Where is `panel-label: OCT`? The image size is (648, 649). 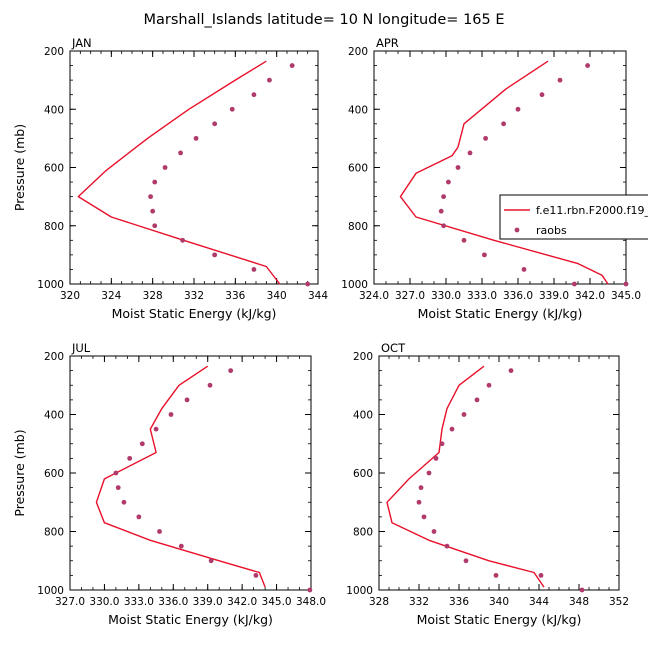
panel-label: OCT is located at coordinates (393, 348).